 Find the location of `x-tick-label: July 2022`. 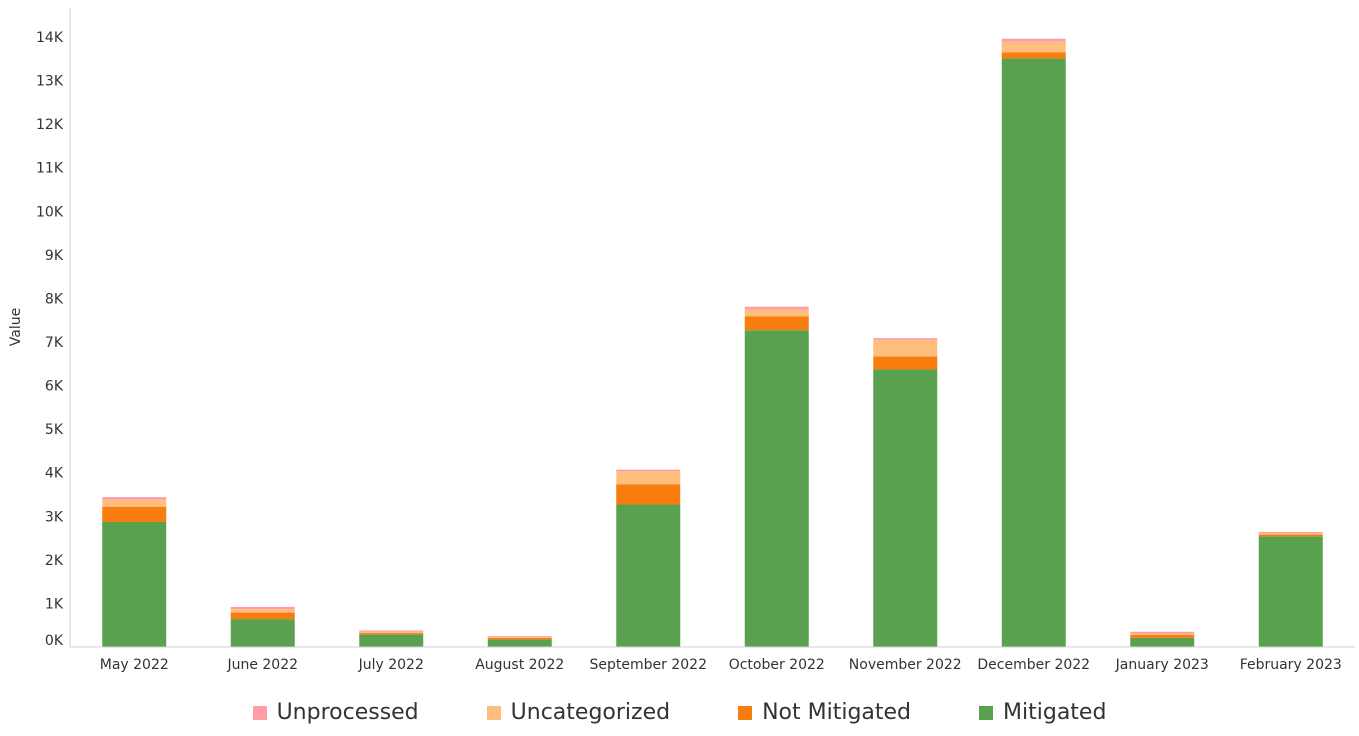

x-tick-label: July 2022 is located at coordinates (391, 665).